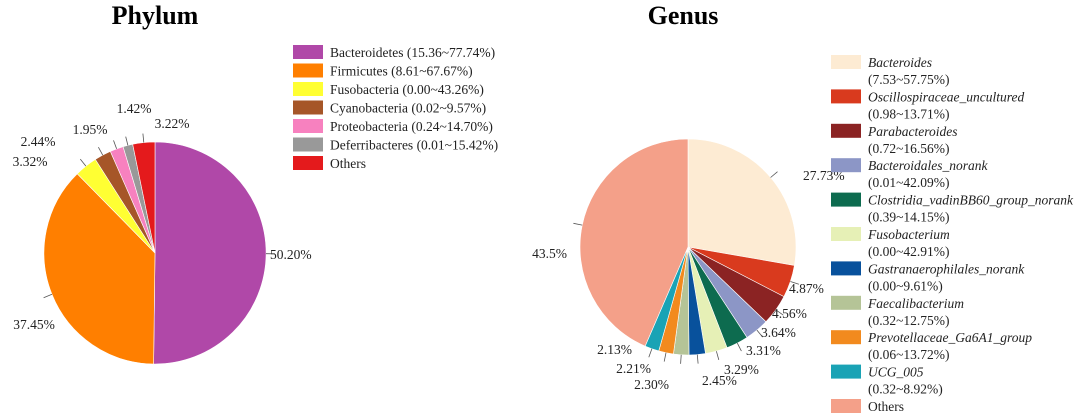  What do you see at coordinates (308, 126) in the screenshot?
I see `legend-swatch-proteobacteria` at bounding box center [308, 126].